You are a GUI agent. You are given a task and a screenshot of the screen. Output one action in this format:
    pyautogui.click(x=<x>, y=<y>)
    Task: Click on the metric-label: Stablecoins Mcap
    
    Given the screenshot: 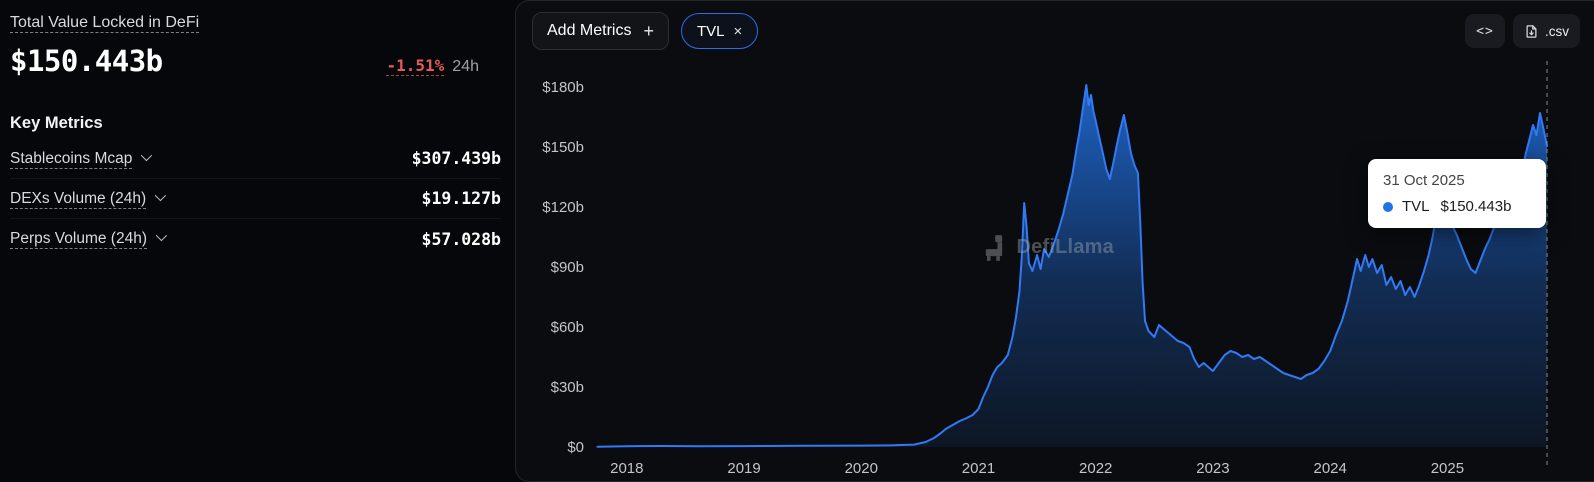 What is the action you would take?
    pyautogui.click(x=71, y=158)
    